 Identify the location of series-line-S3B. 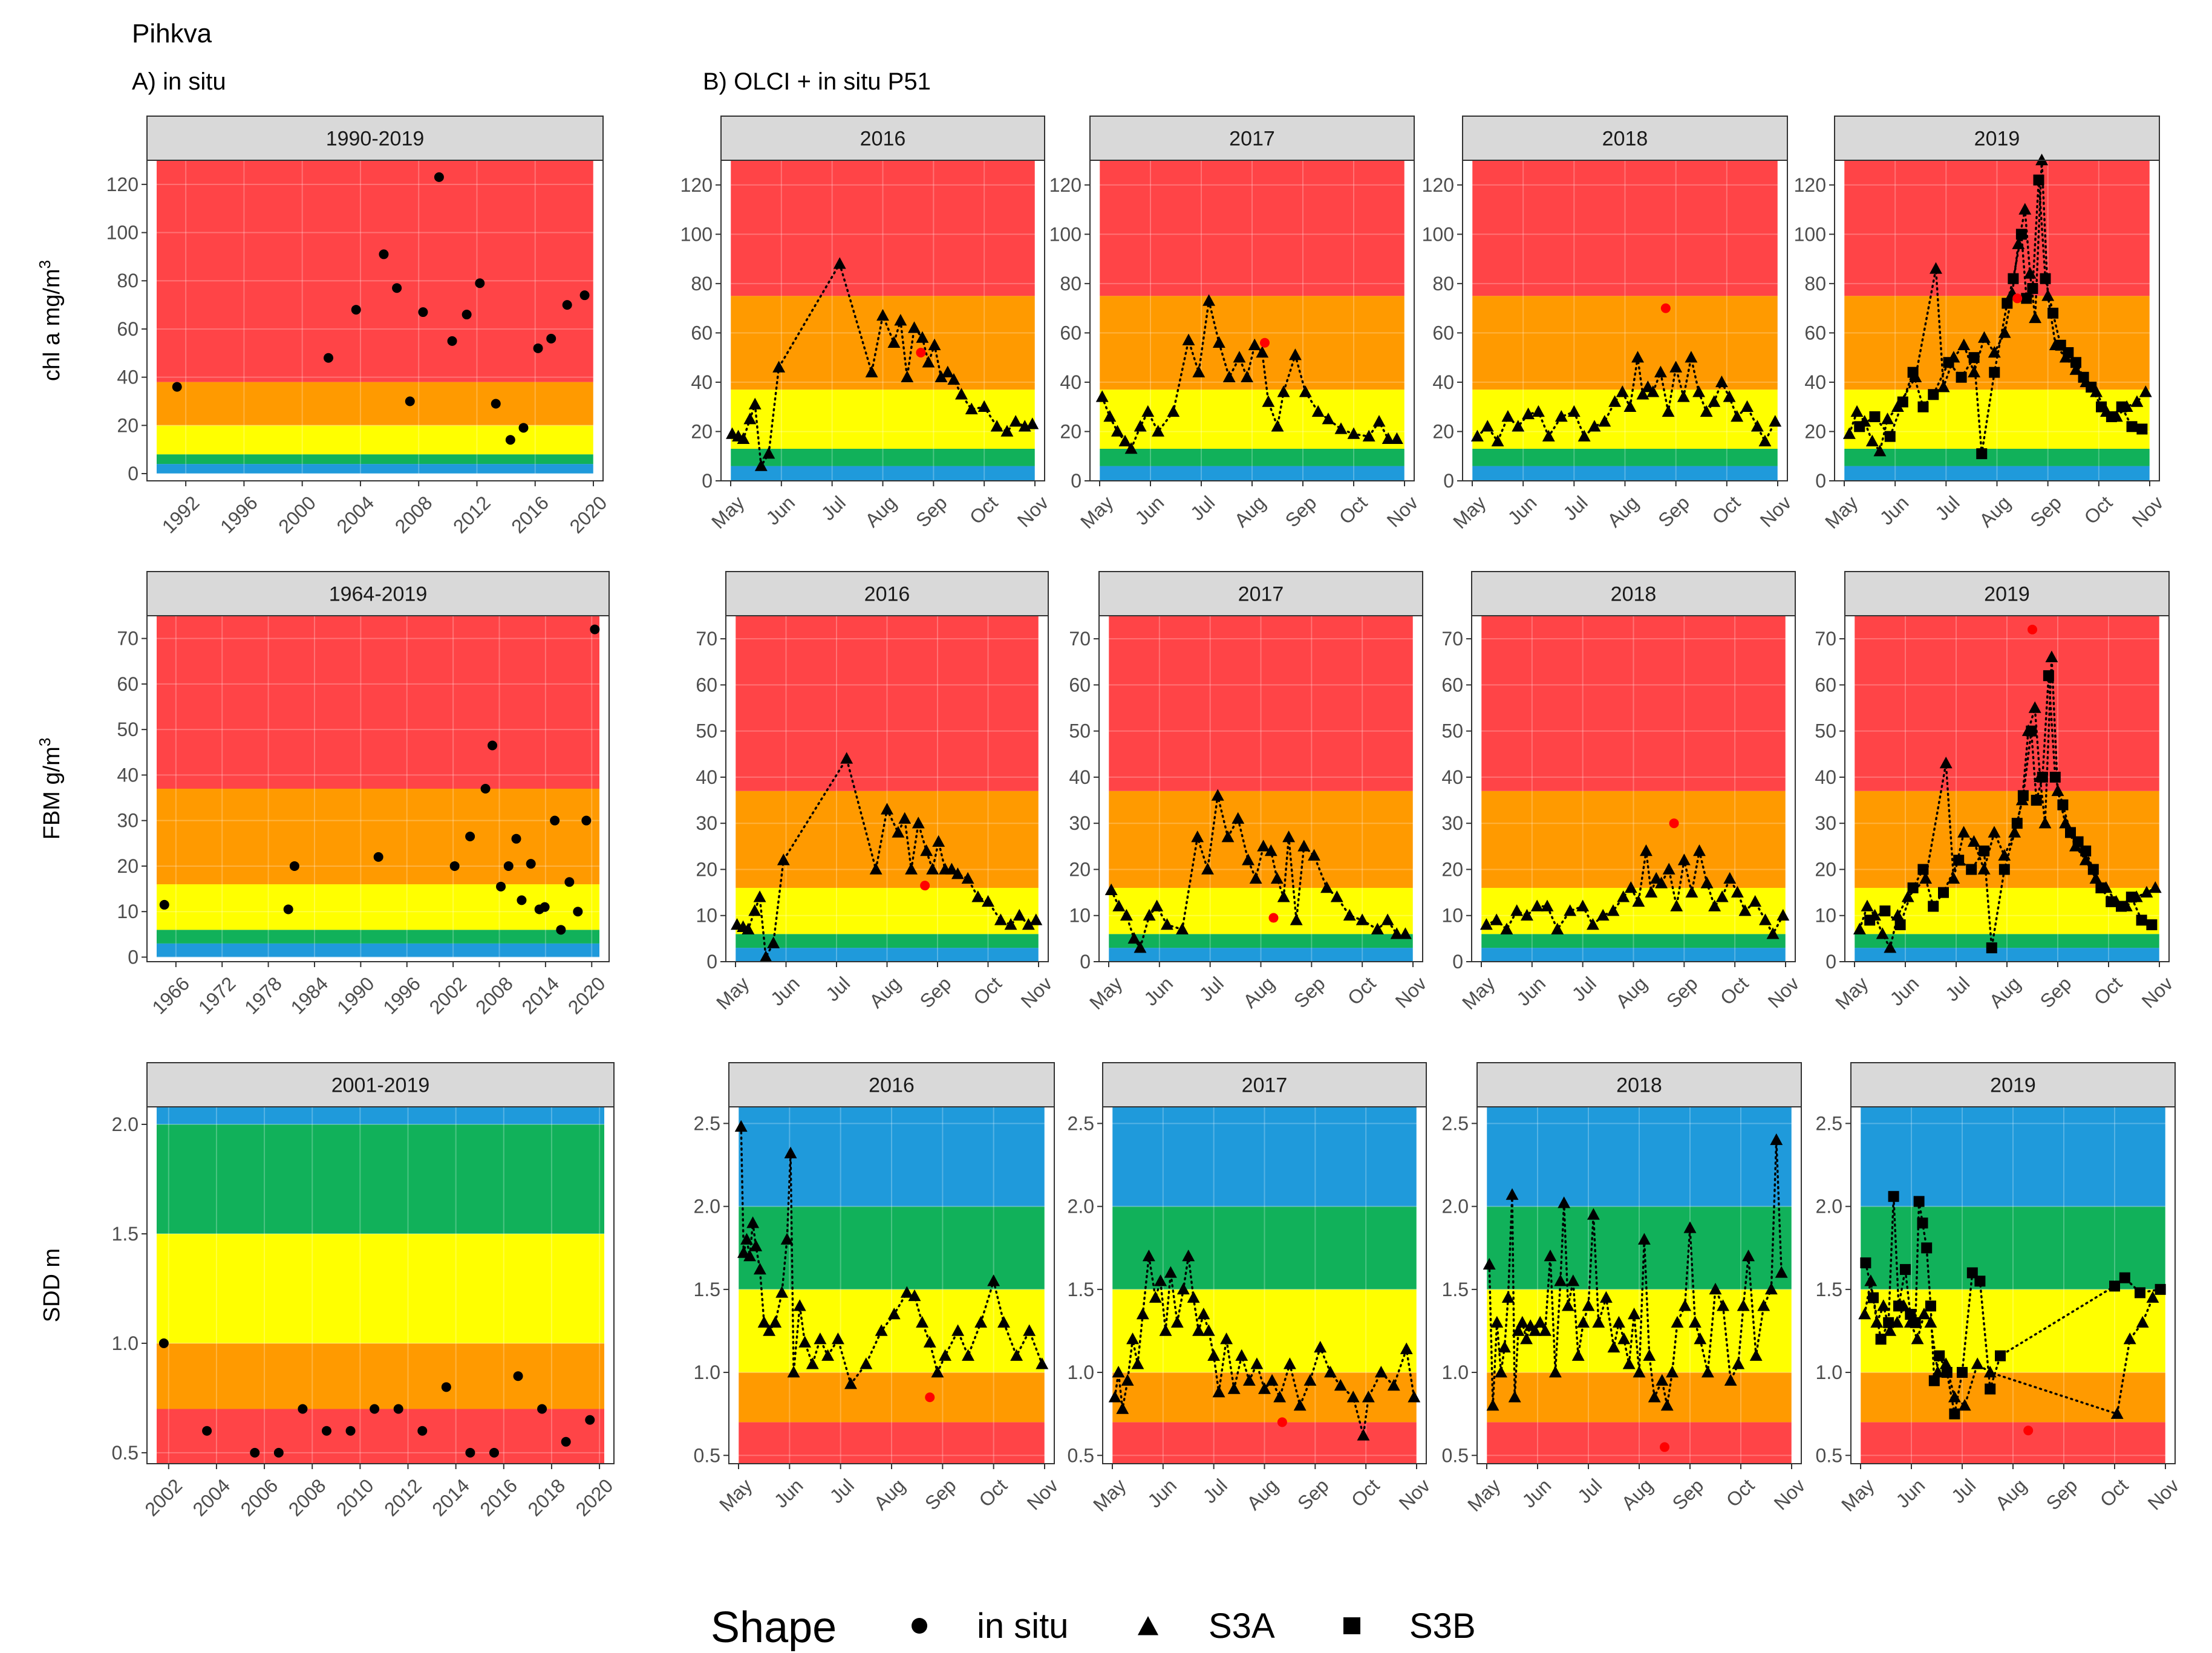
(2013, 1305).